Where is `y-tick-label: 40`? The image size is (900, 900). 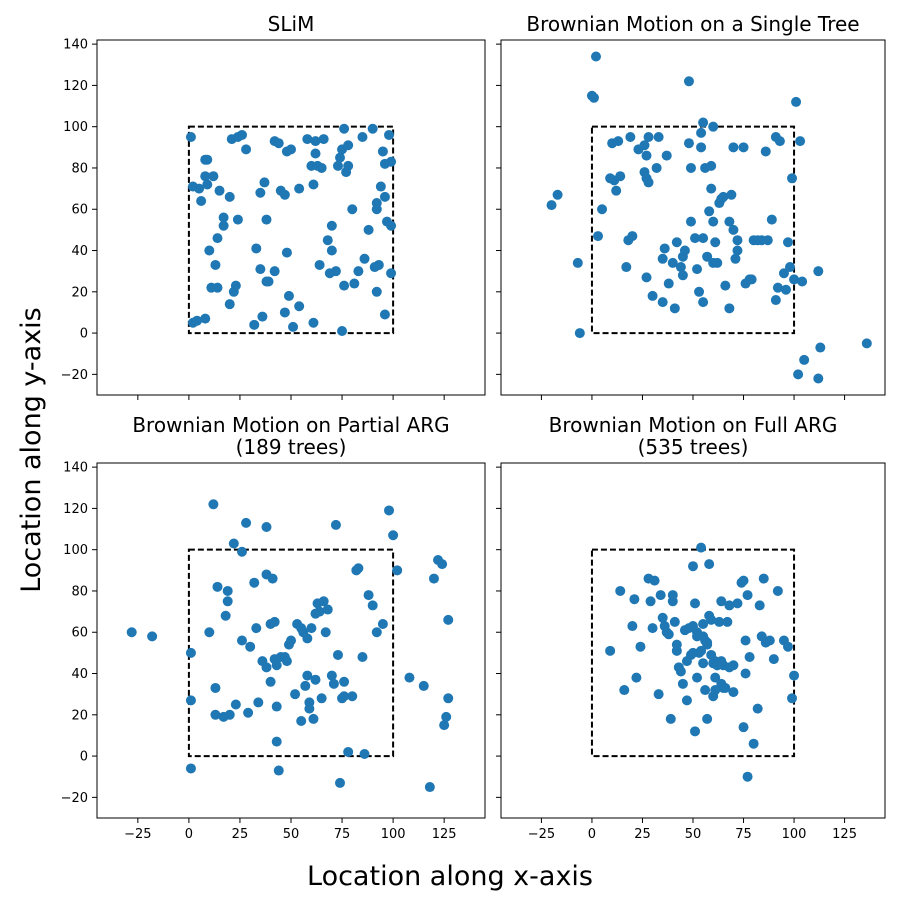 y-tick-label: 40 is located at coordinates (79, 674).